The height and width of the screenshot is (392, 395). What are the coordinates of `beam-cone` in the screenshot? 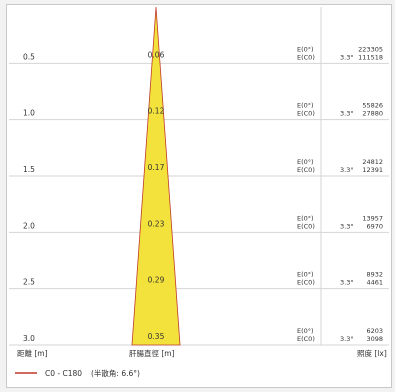 It's located at (156, 176).